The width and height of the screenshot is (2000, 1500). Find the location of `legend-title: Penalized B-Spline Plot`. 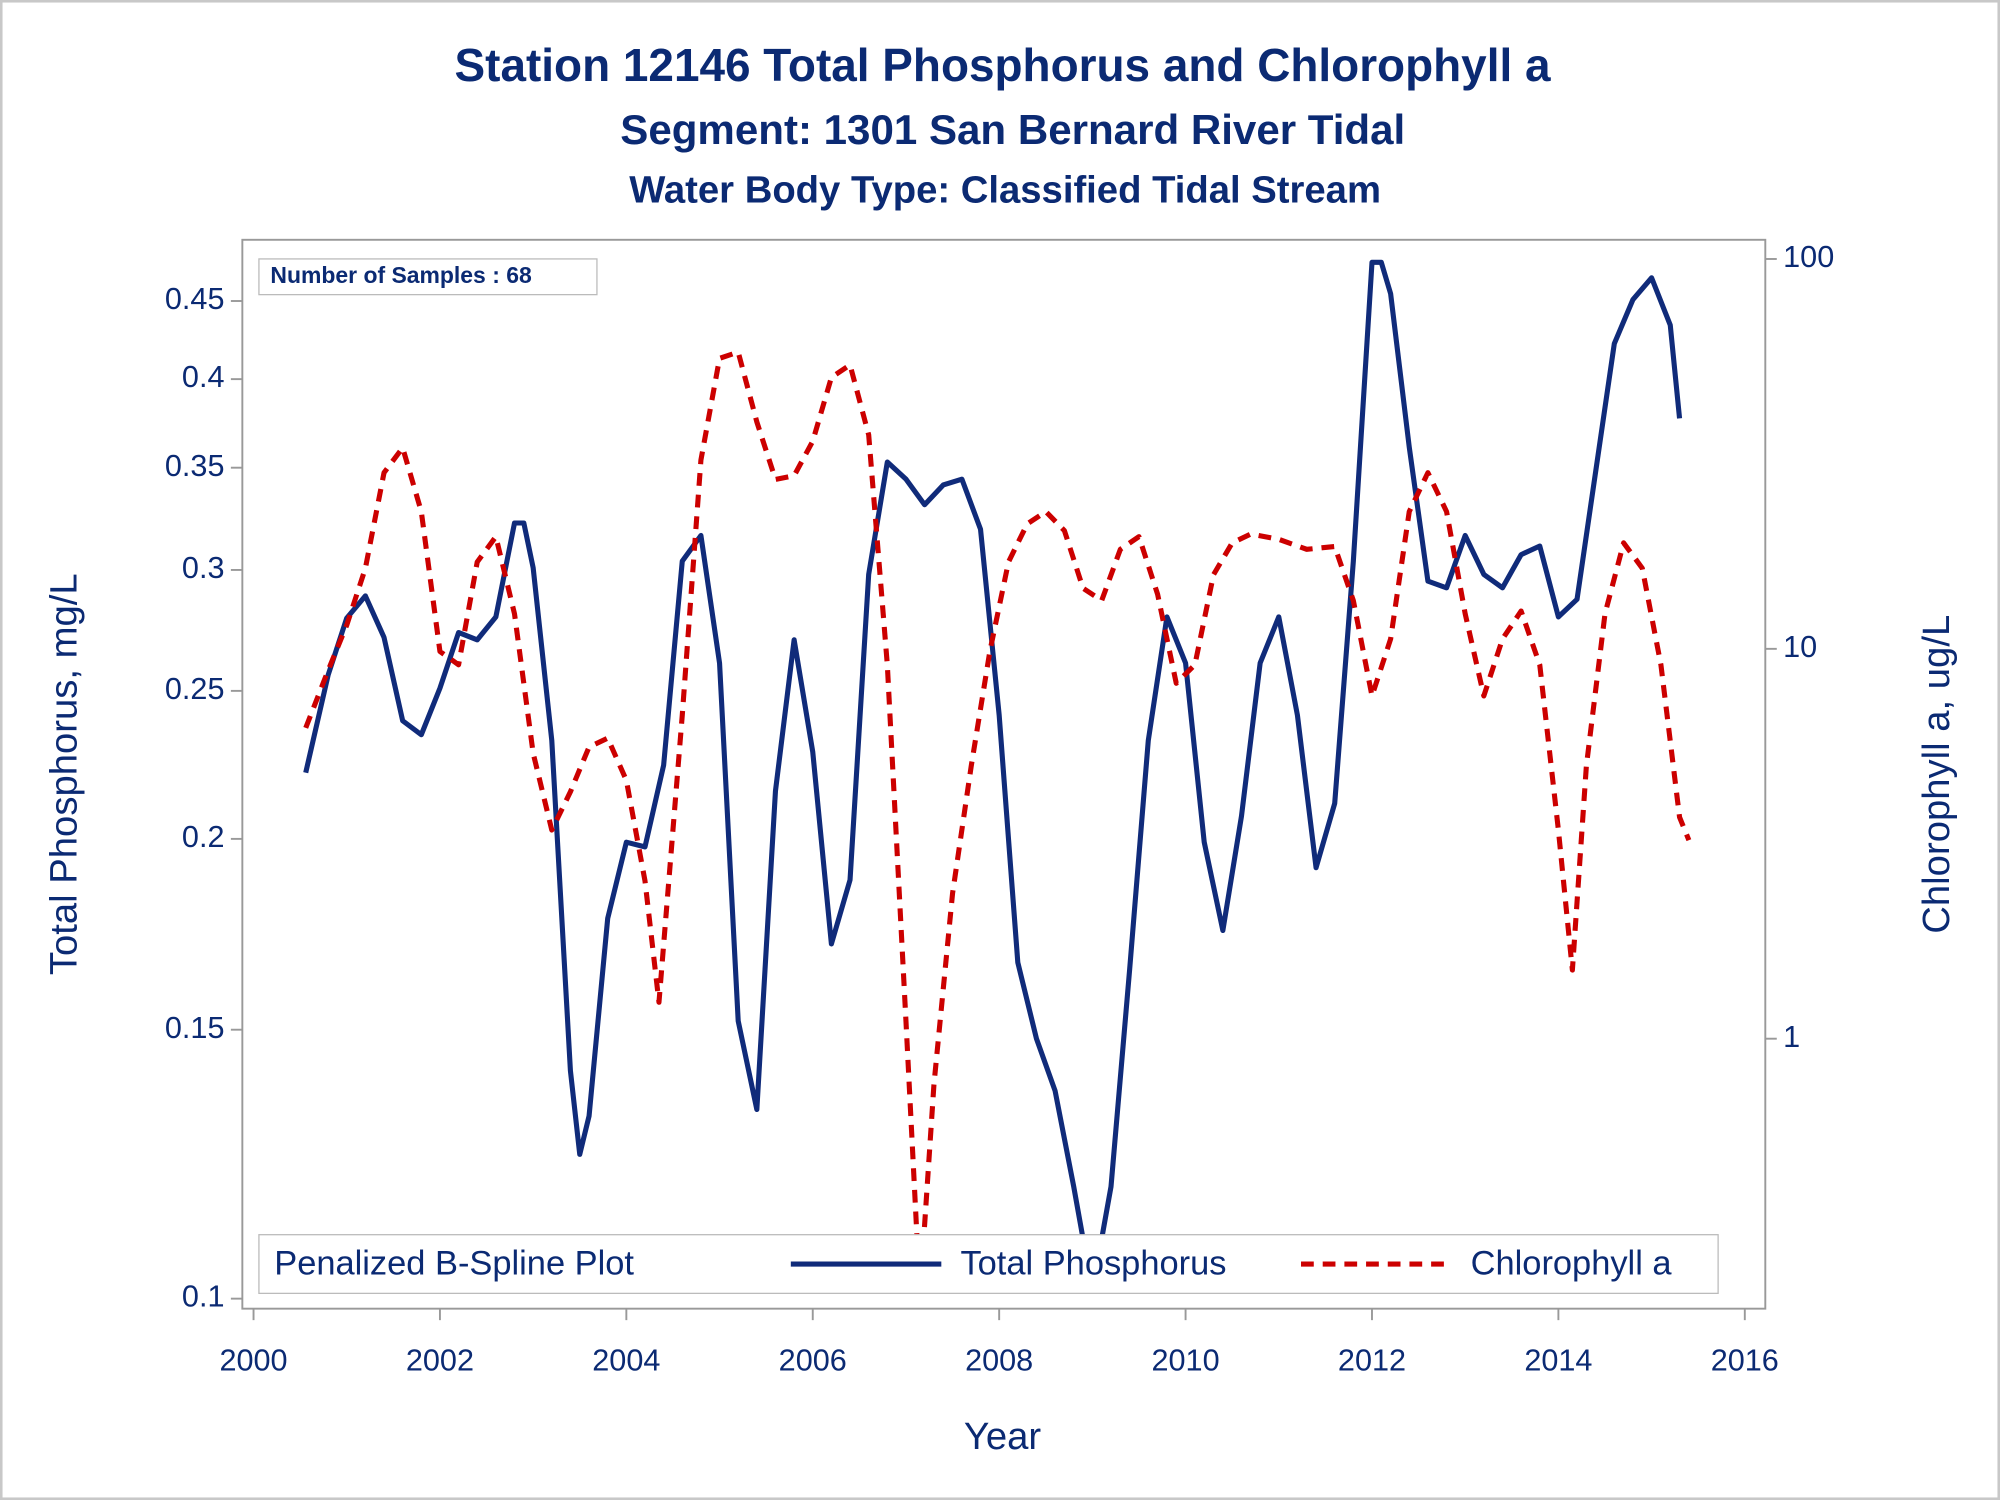

legend-title: Penalized B-Spline Plot is located at coordinates (454, 1263).